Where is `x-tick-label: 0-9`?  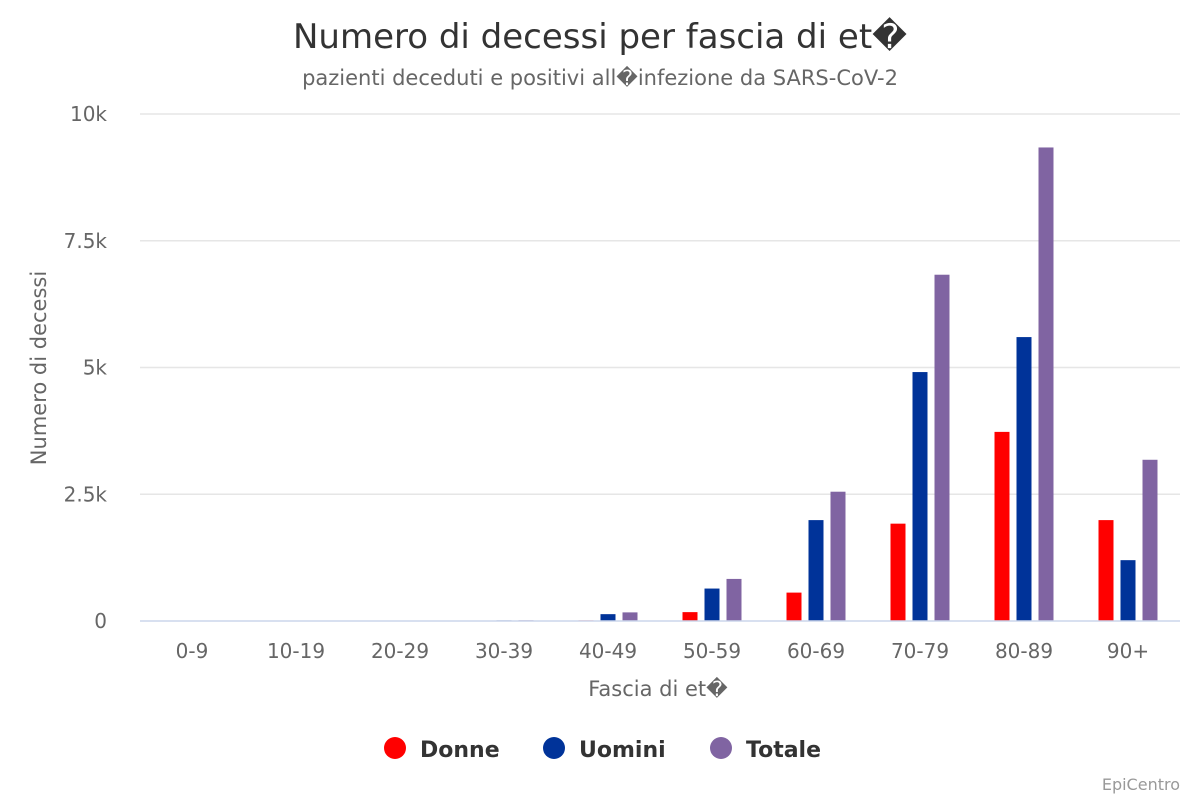
x-tick-label: 0-9 is located at coordinates (192, 651).